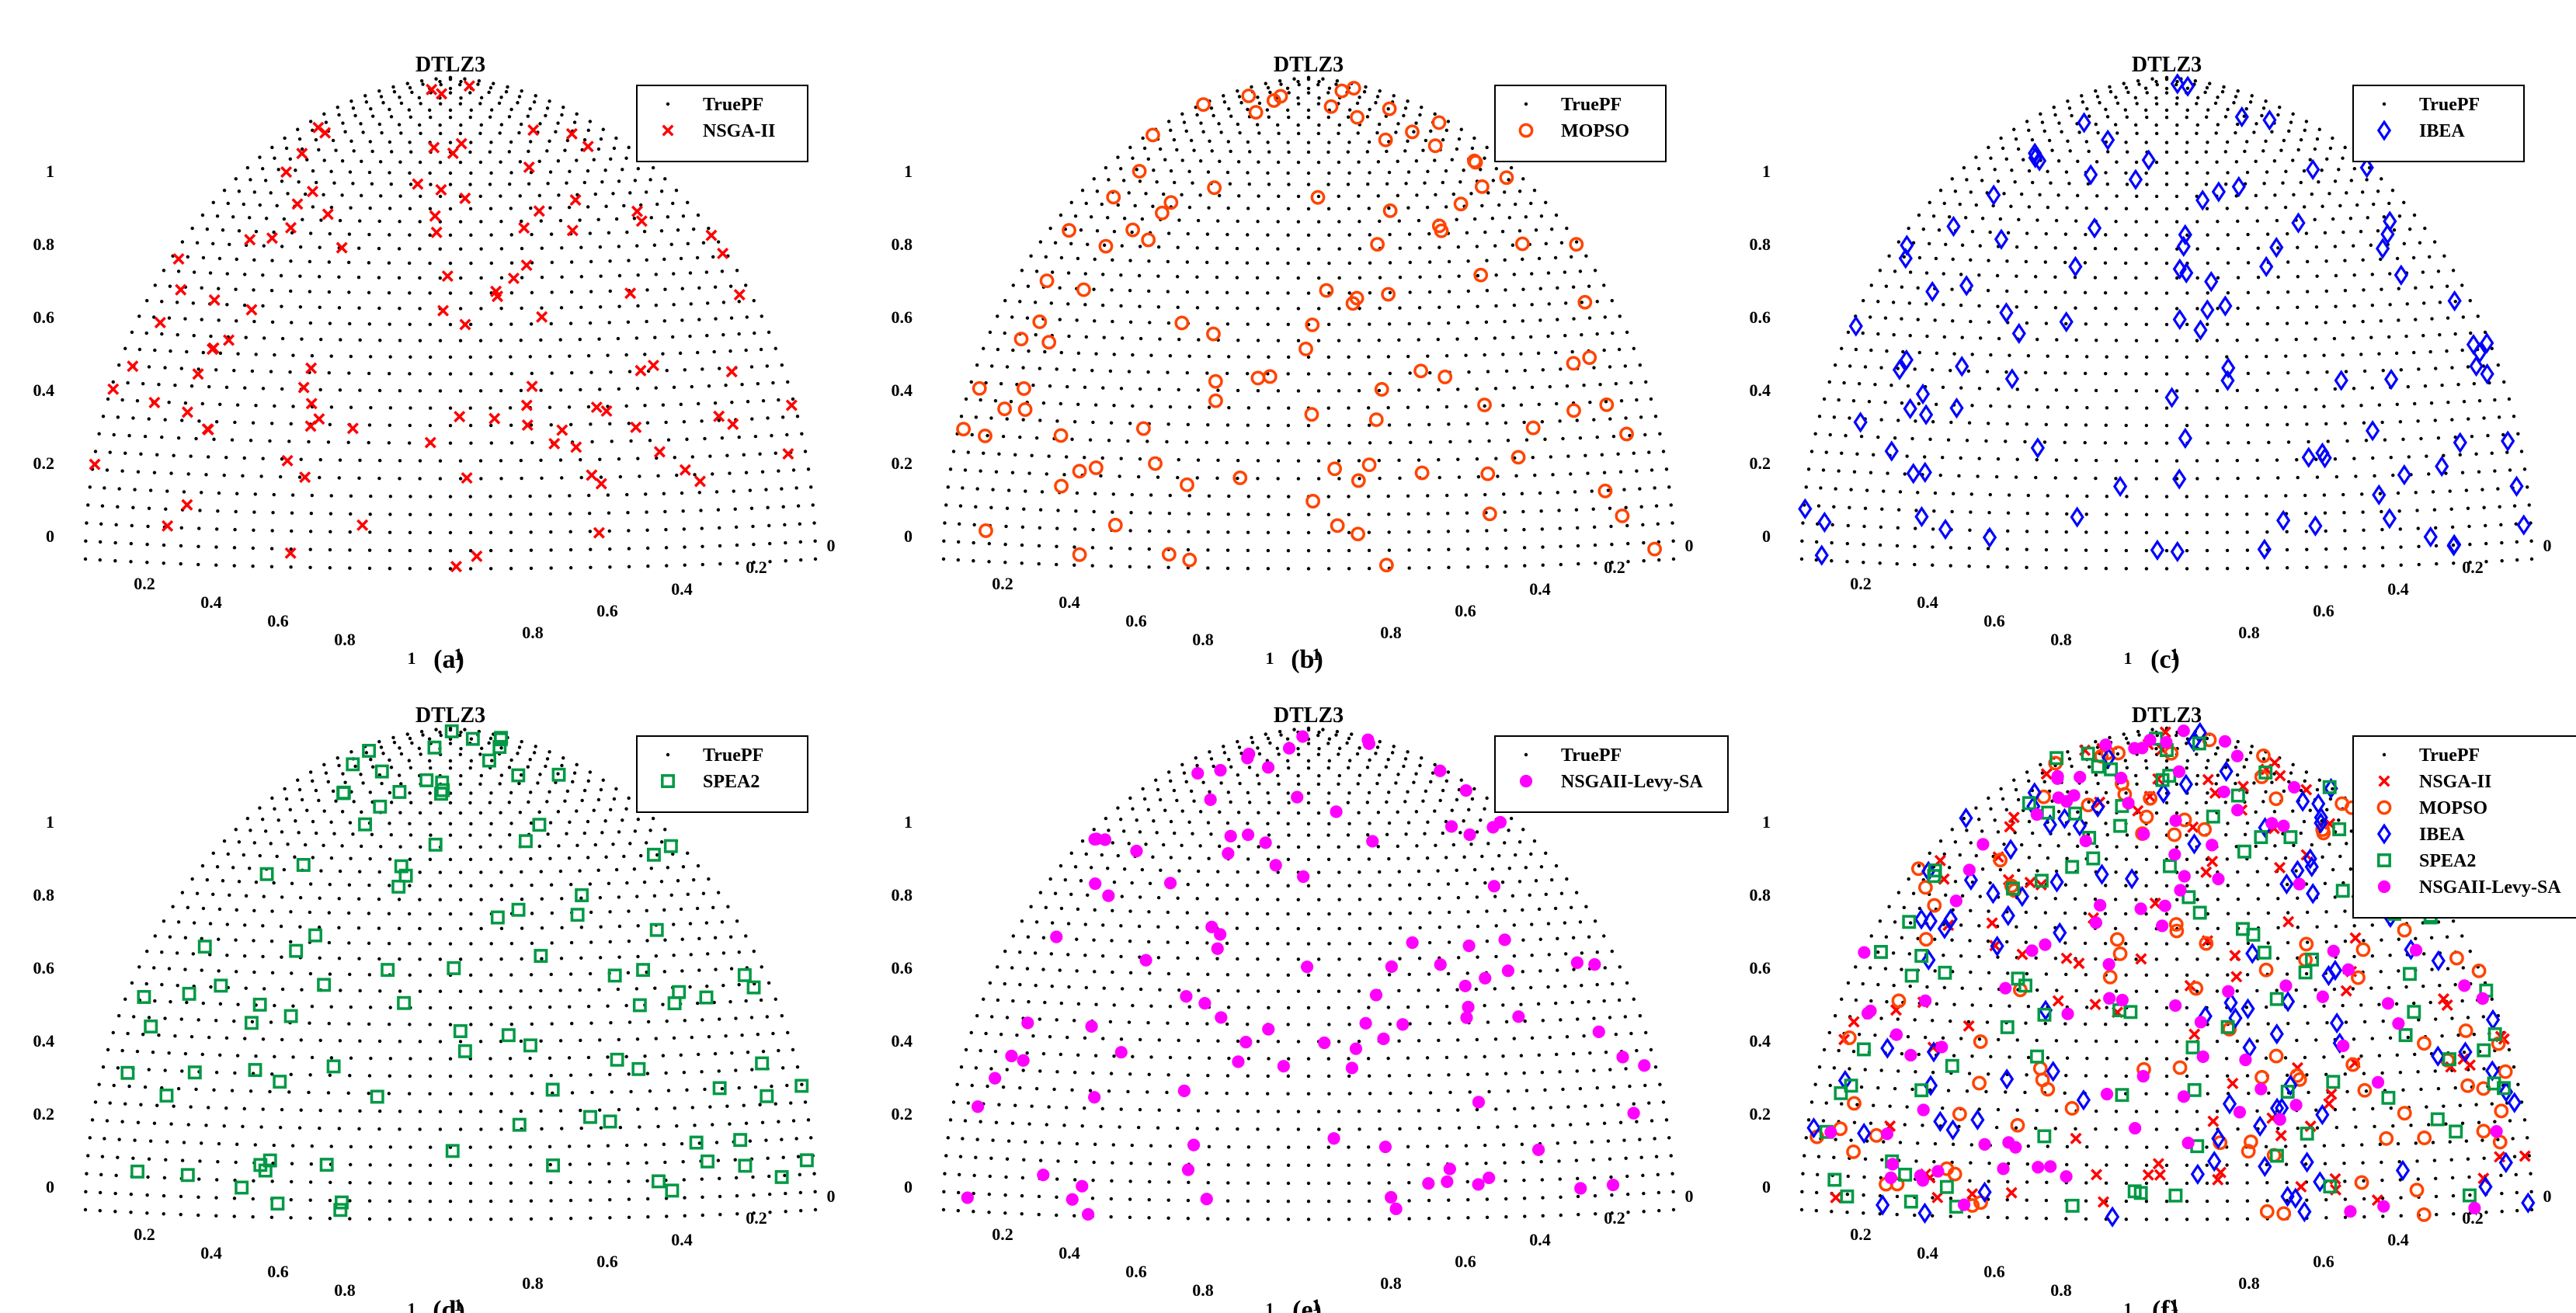  Describe the element at coordinates (903, 390) in the screenshot. I see `z-tick-label: 0.4` at that location.